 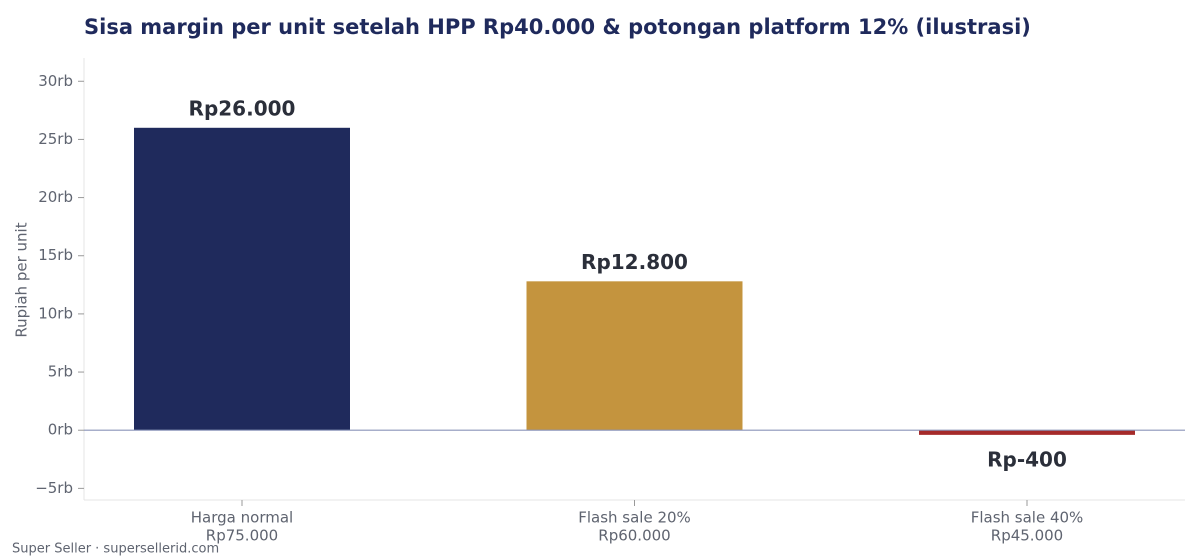 What do you see at coordinates (1027, 518) in the screenshot?
I see `x-tick-label: Flash sale 40%` at bounding box center [1027, 518].